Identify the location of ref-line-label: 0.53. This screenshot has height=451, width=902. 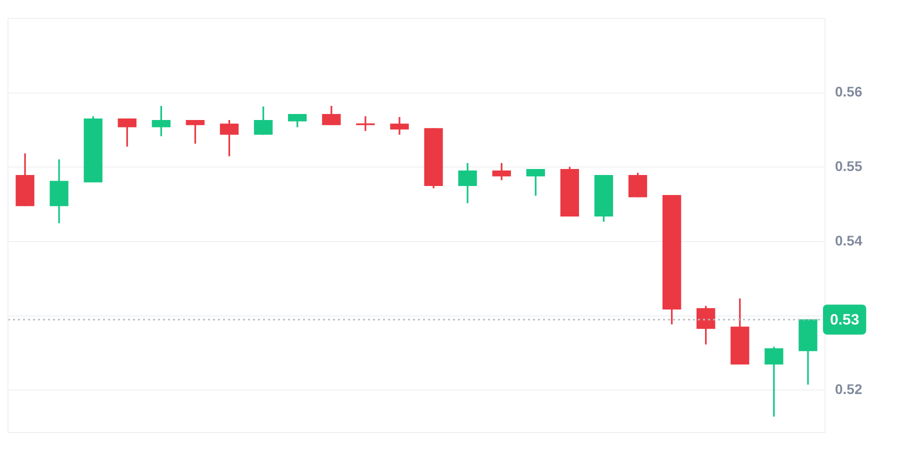
(845, 320).